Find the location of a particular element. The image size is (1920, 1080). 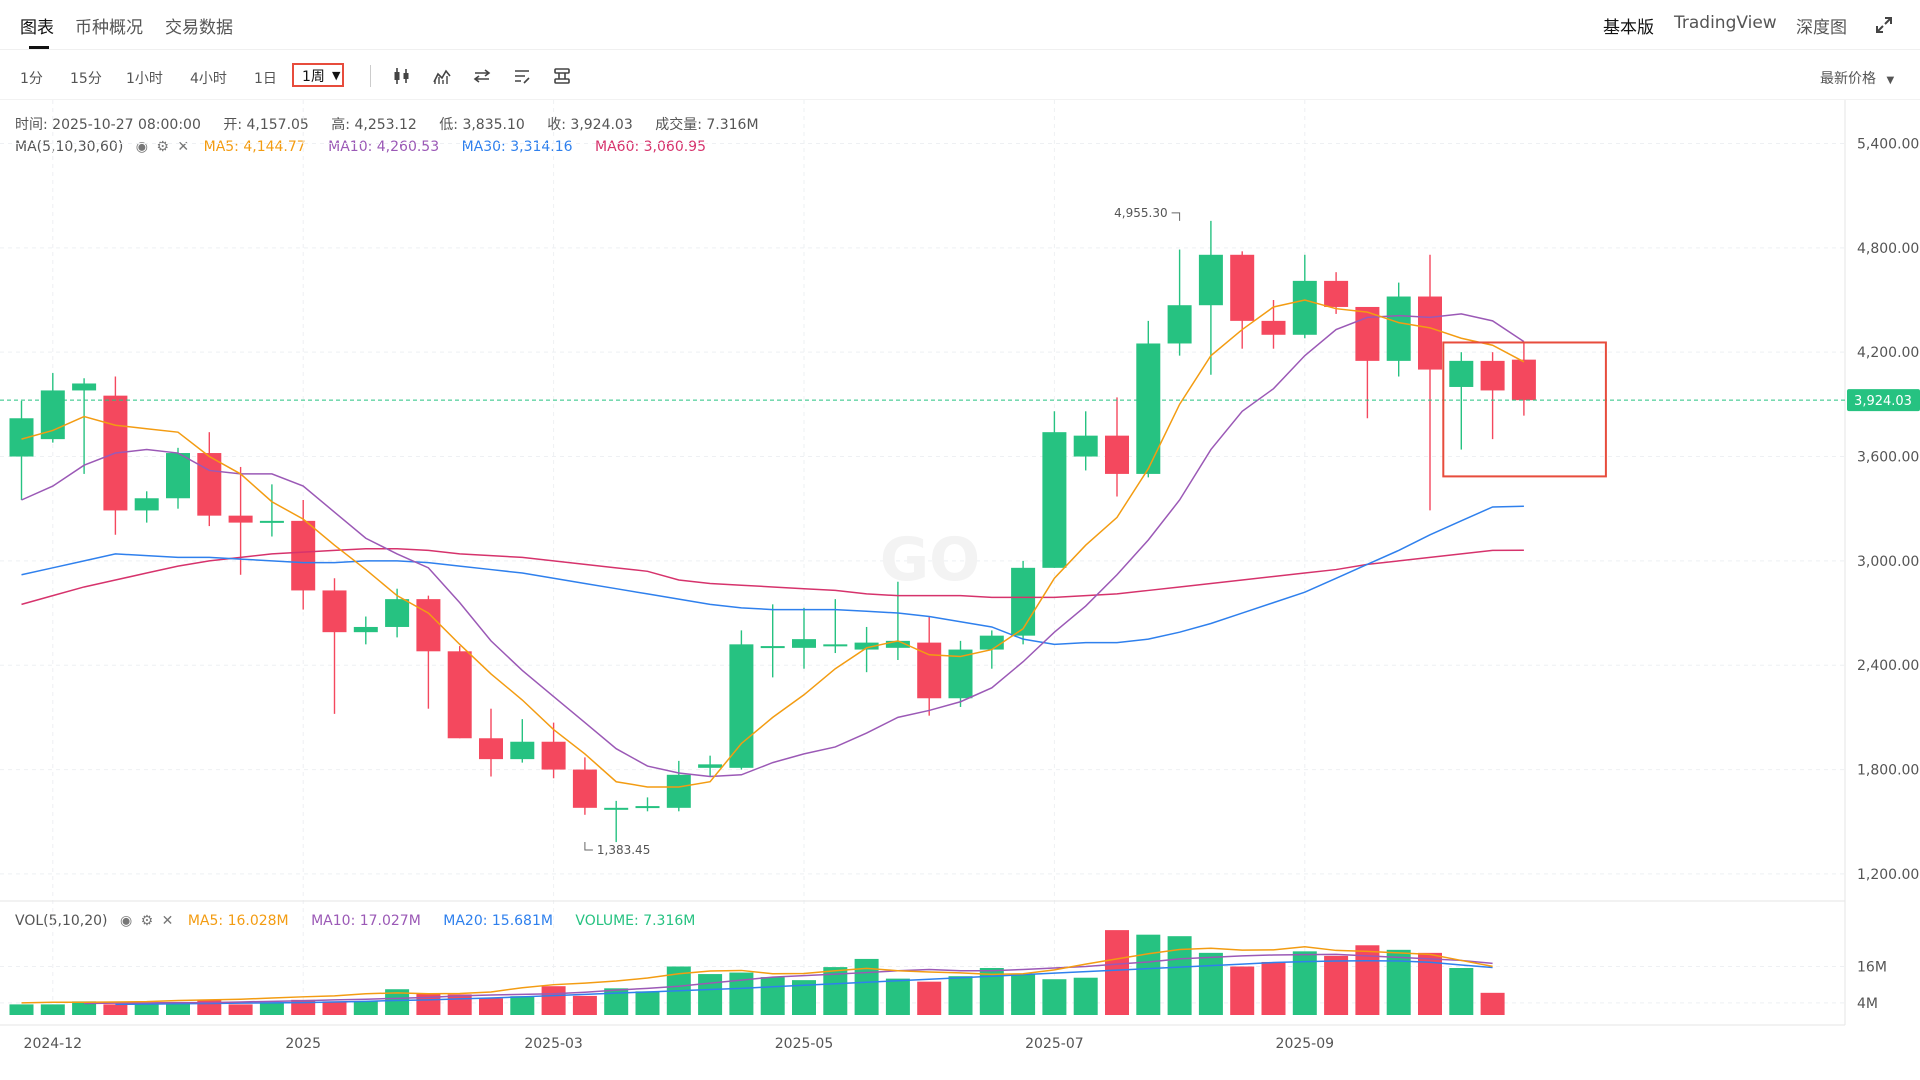

time-value: 2025-10-27 08:00:00 is located at coordinates (126, 125).